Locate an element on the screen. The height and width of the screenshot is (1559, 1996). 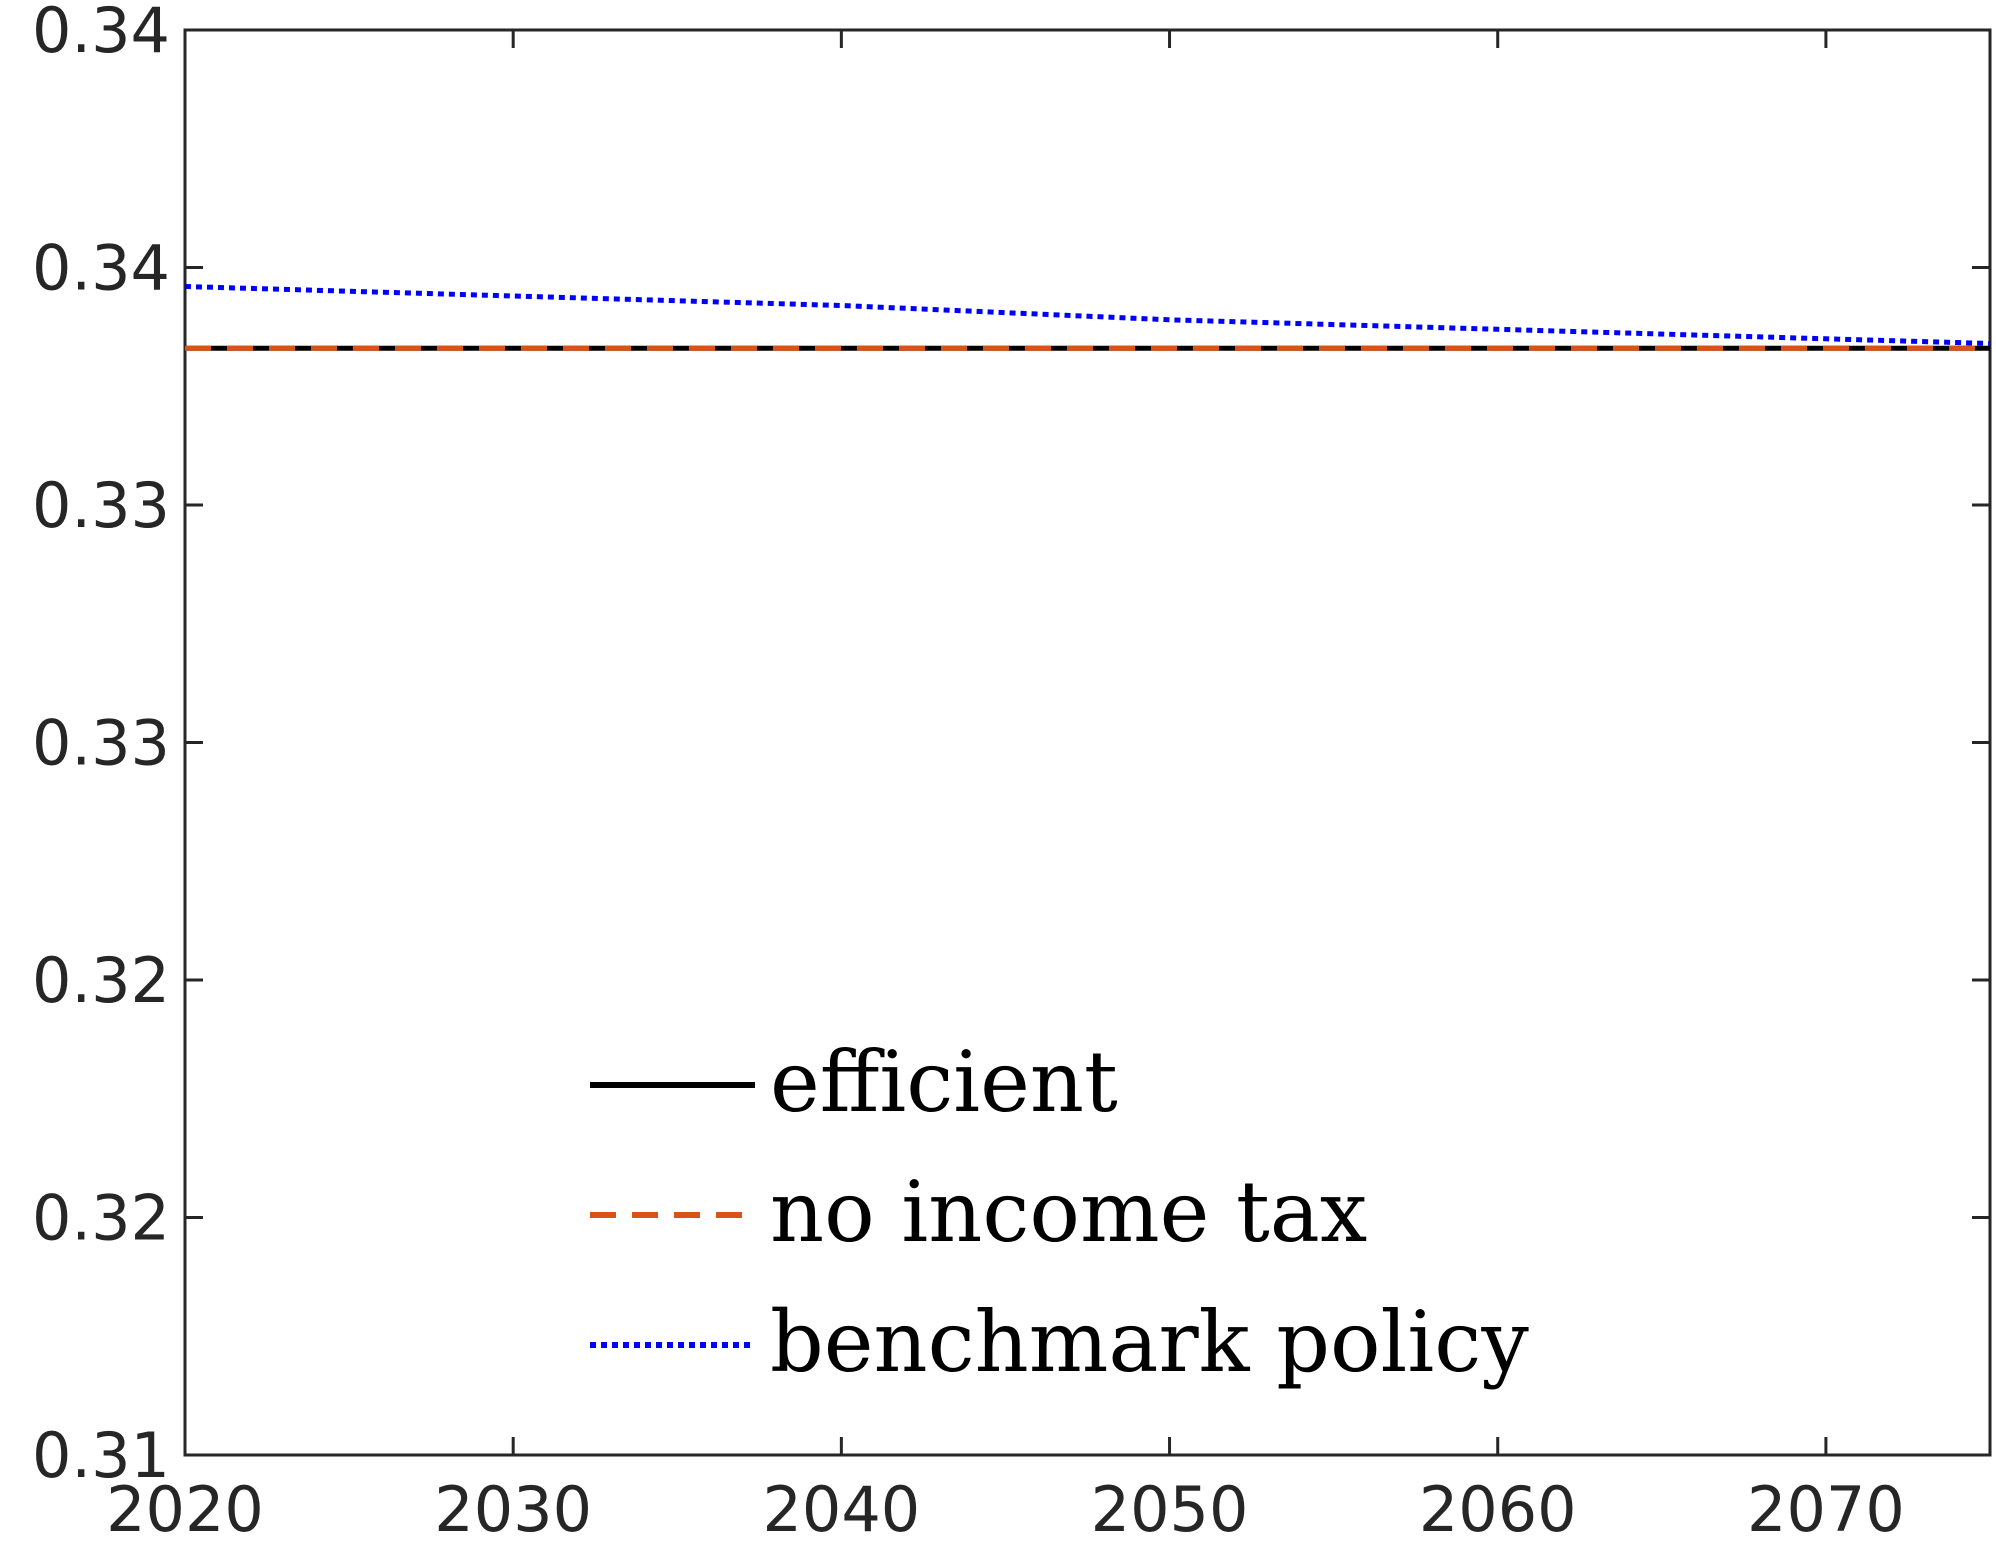
x-tick-label: 2060 is located at coordinates (1498, 1509).